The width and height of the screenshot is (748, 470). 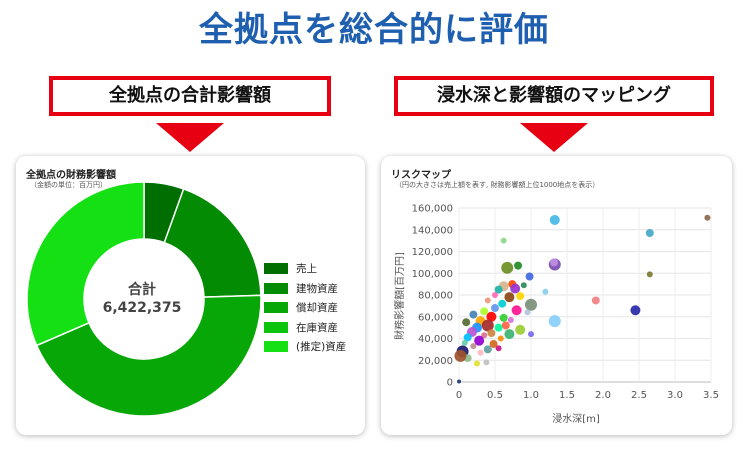 What do you see at coordinates (317, 308) in the screenshot?
I see `legend-label: 償却資産` at bounding box center [317, 308].